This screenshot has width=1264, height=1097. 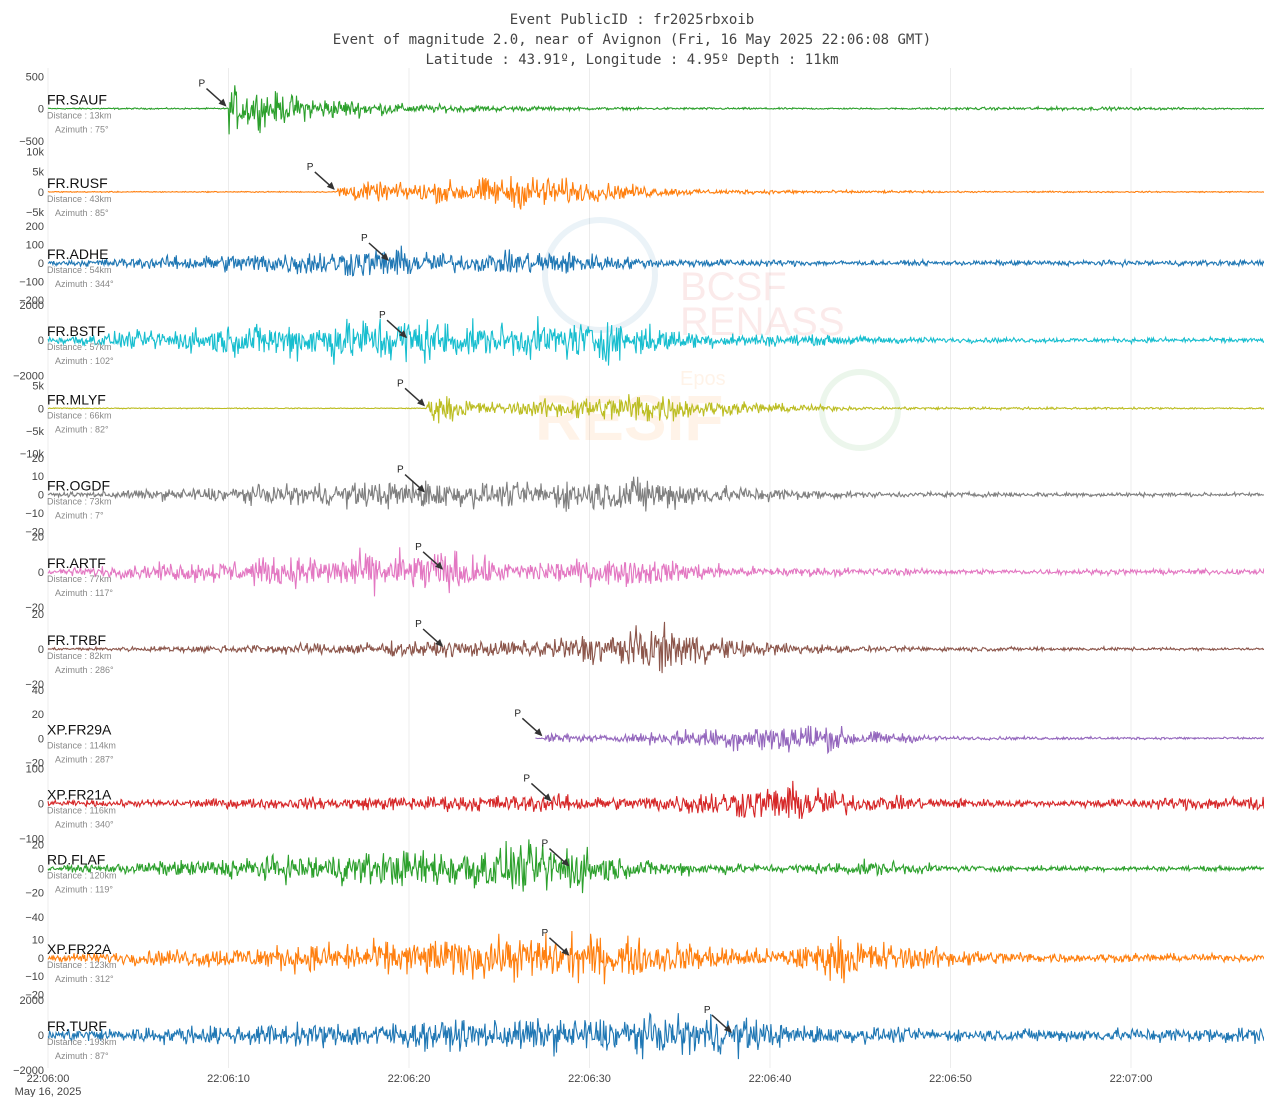 I want to click on watermark-bcsf: BCSF, so click(x=733, y=287).